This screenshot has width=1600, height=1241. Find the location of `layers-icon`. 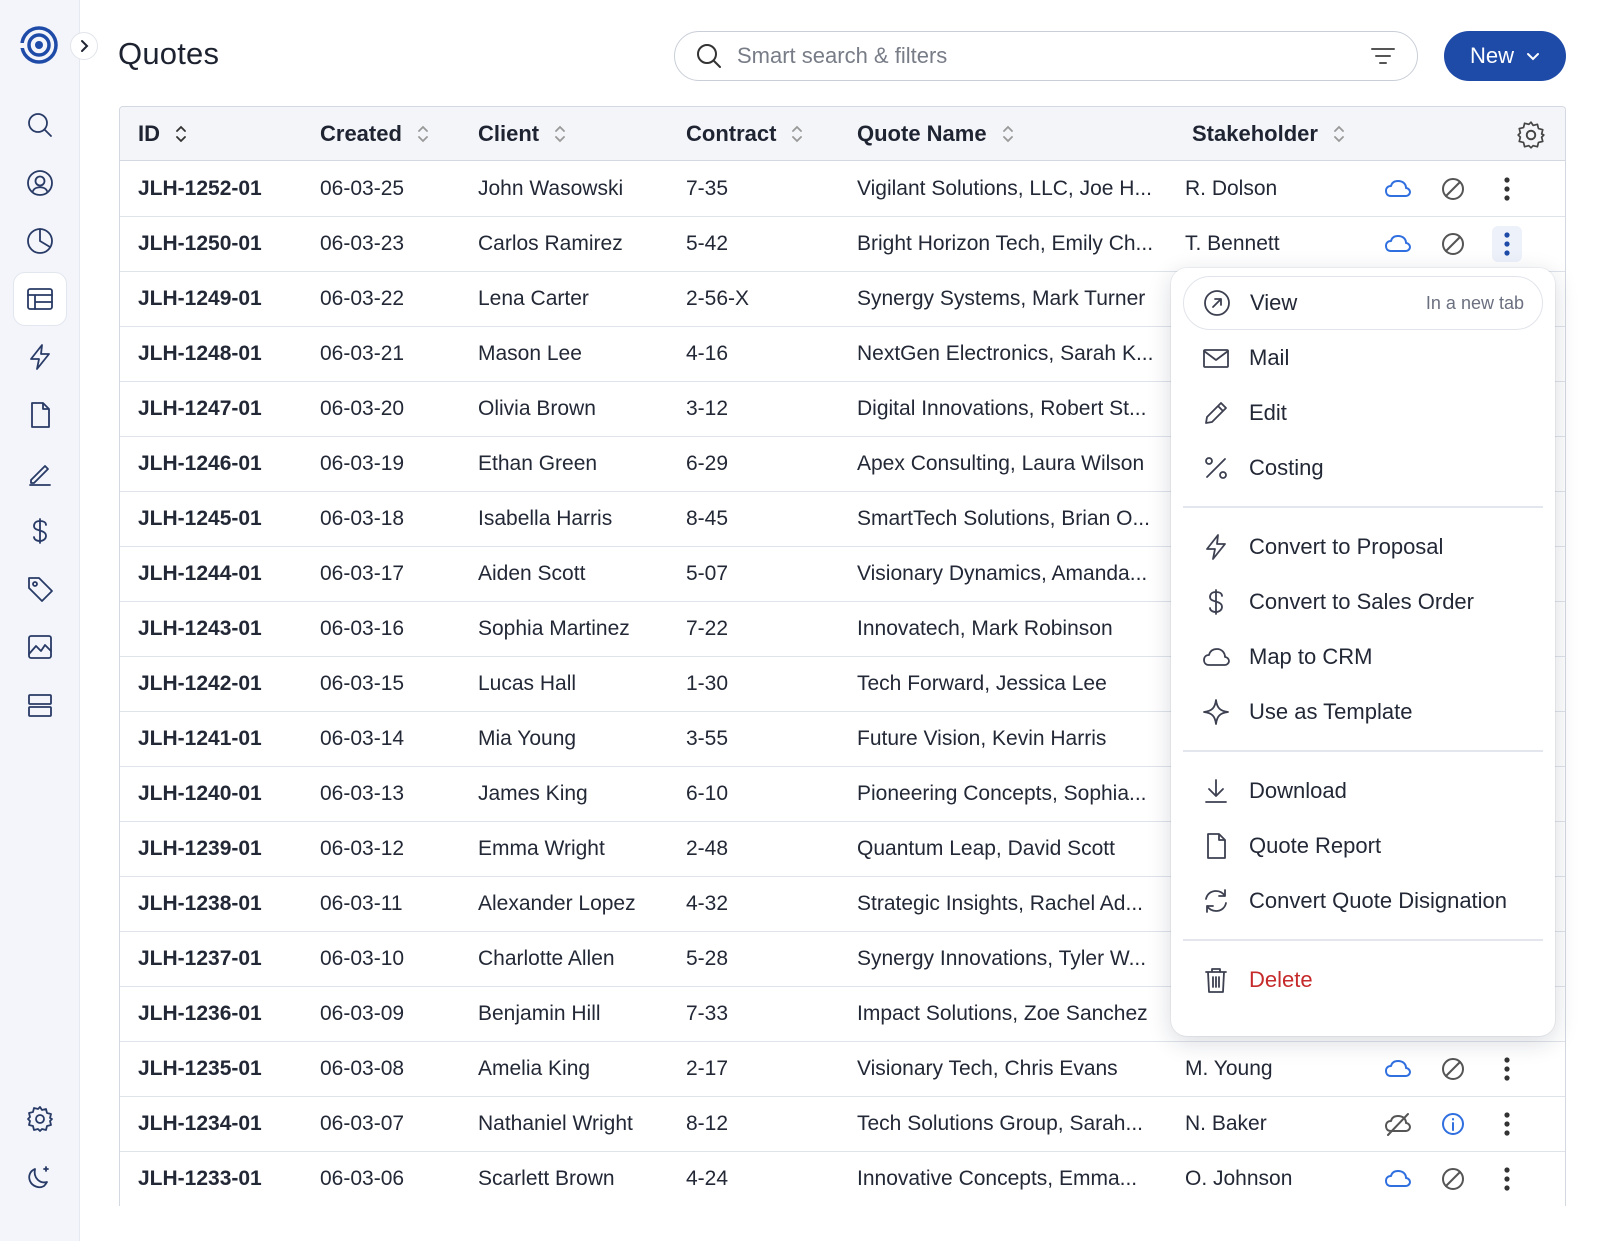

layers-icon is located at coordinates (40, 705).